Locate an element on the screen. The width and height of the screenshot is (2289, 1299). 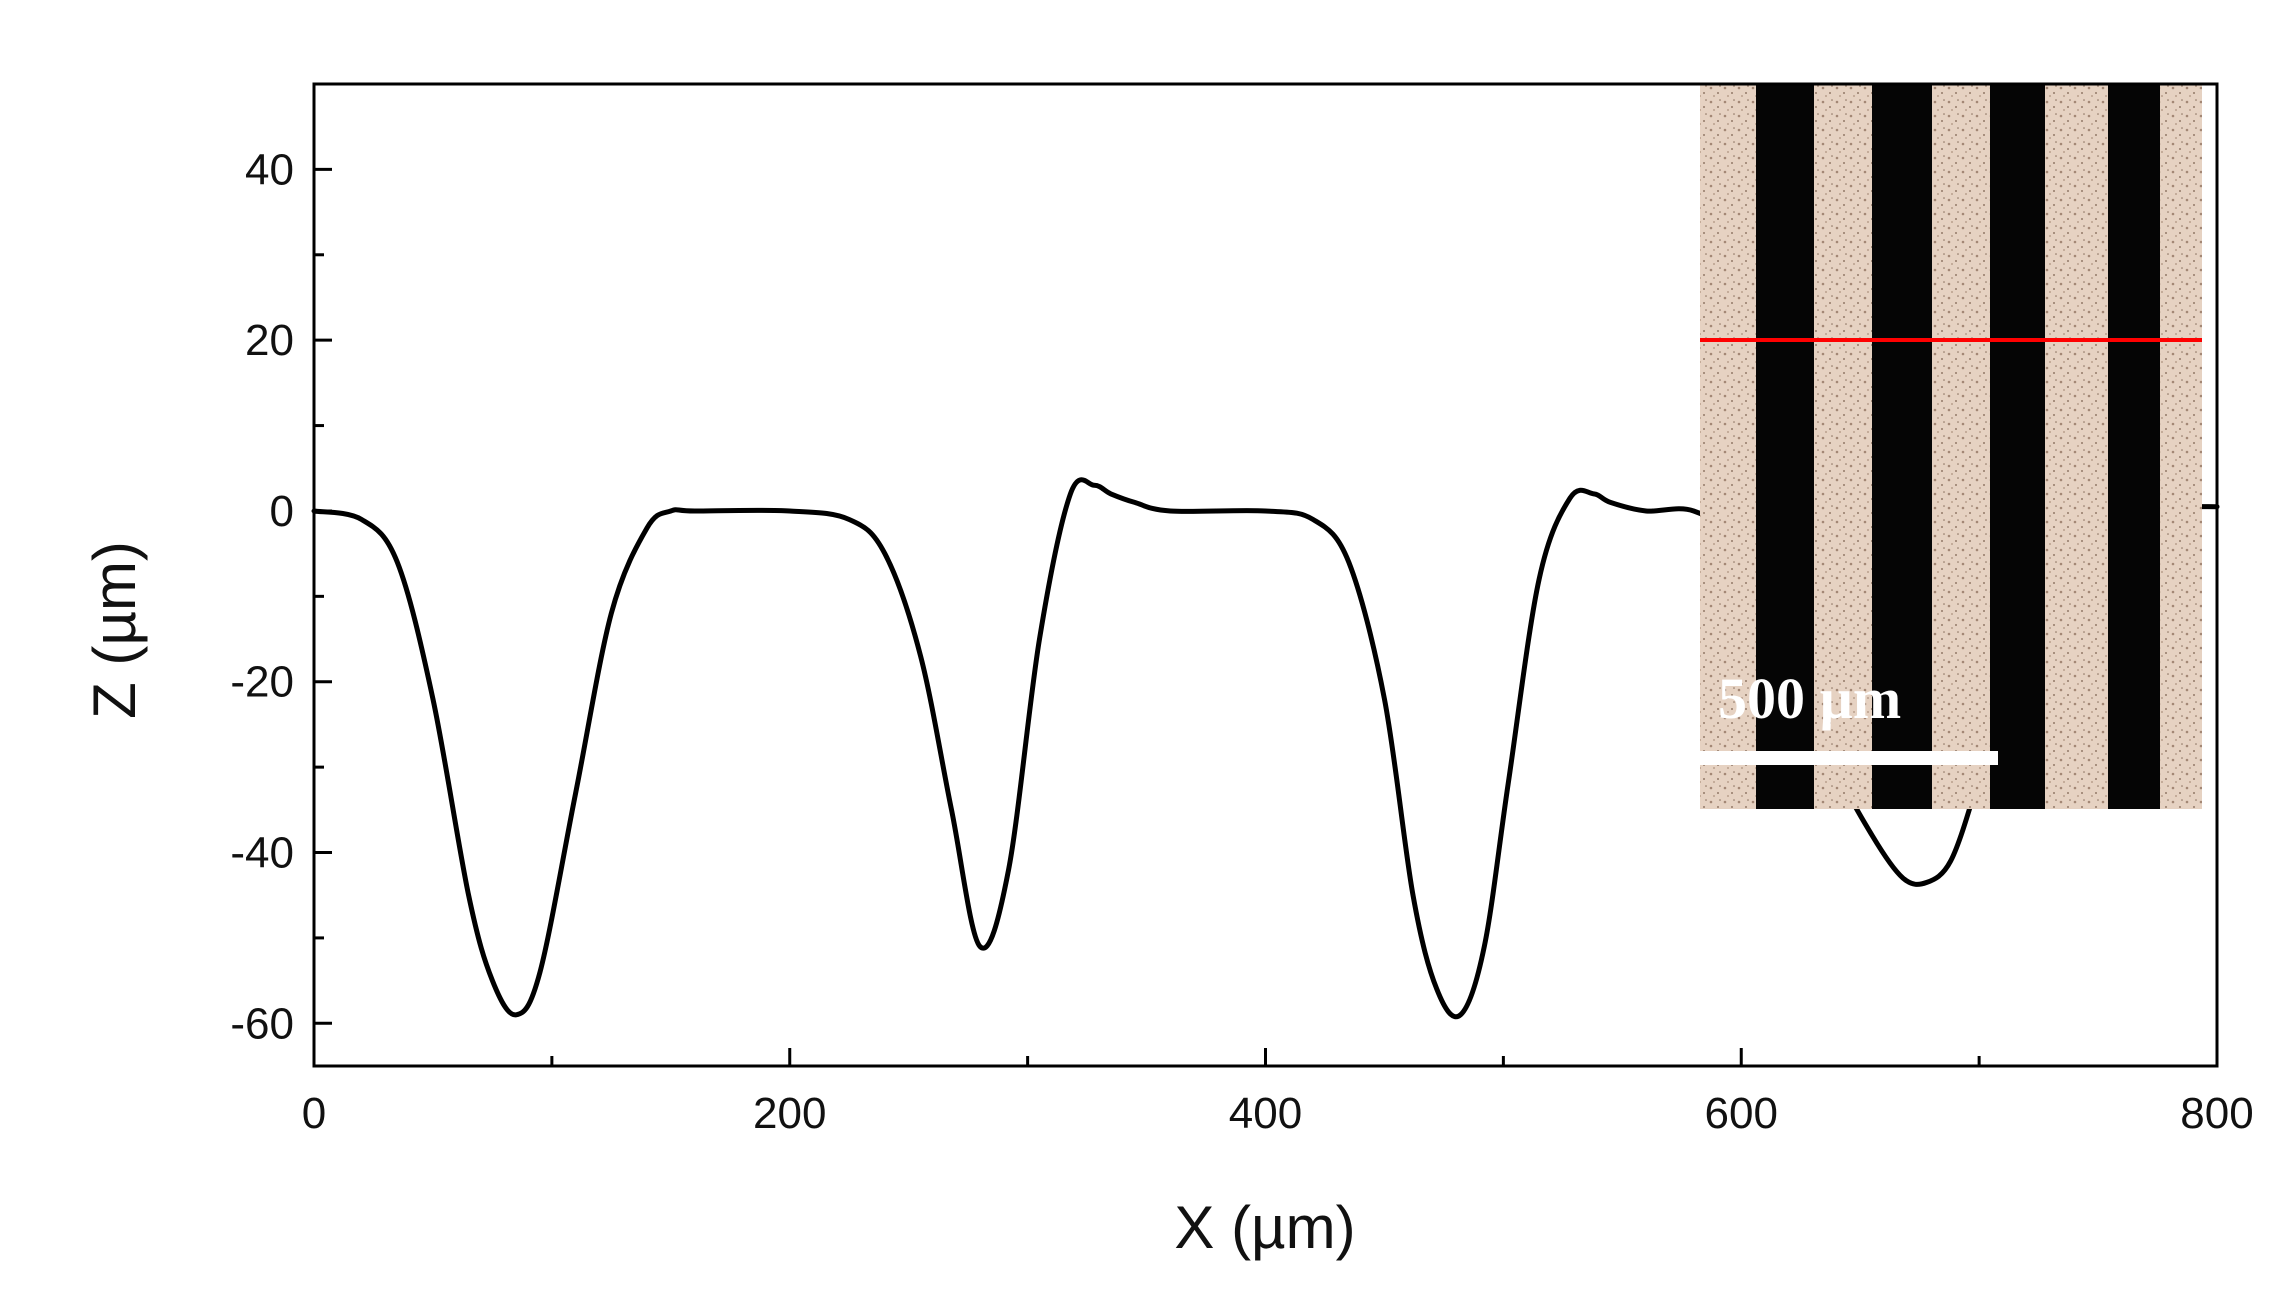
x-axis-ticks: 0 200 400 600 800 is located at coordinates (1278, 1093).